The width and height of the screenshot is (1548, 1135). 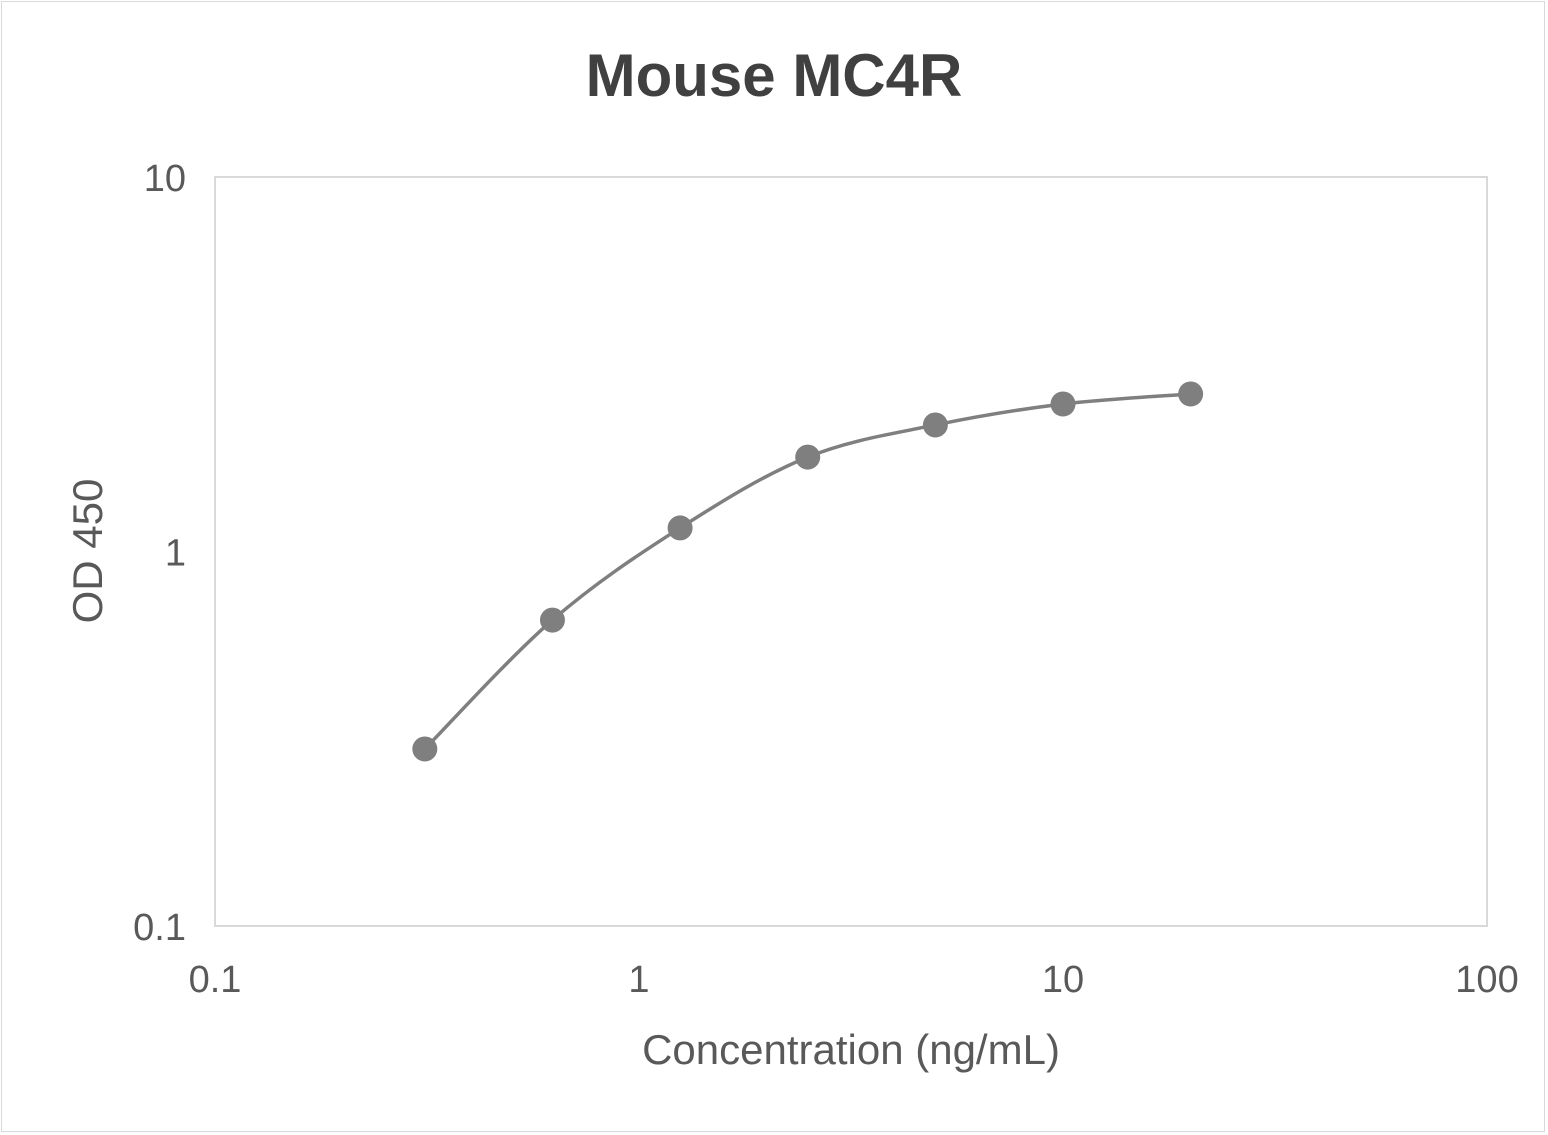 What do you see at coordinates (87, 551) in the screenshot?
I see `y-axis-label: OD 450` at bounding box center [87, 551].